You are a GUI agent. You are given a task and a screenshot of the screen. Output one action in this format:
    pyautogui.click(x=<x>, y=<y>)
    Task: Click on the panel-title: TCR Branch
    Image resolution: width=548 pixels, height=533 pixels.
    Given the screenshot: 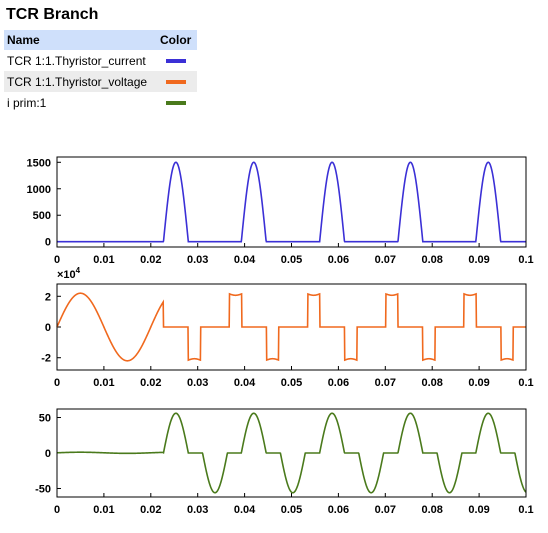 What is the action you would take?
    pyautogui.click(x=52, y=14)
    